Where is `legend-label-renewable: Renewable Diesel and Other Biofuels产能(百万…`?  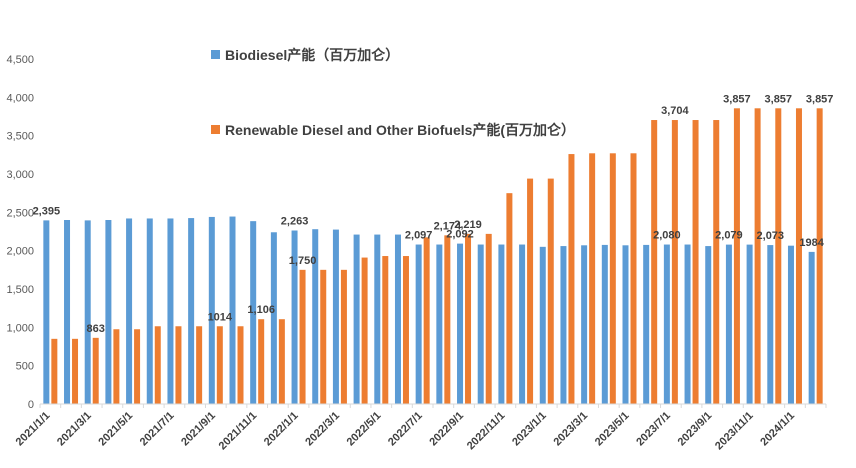 legend-label-renewable: Renewable Diesel and Other Biofuels产能(百万… is located at coordinates (400, 130).